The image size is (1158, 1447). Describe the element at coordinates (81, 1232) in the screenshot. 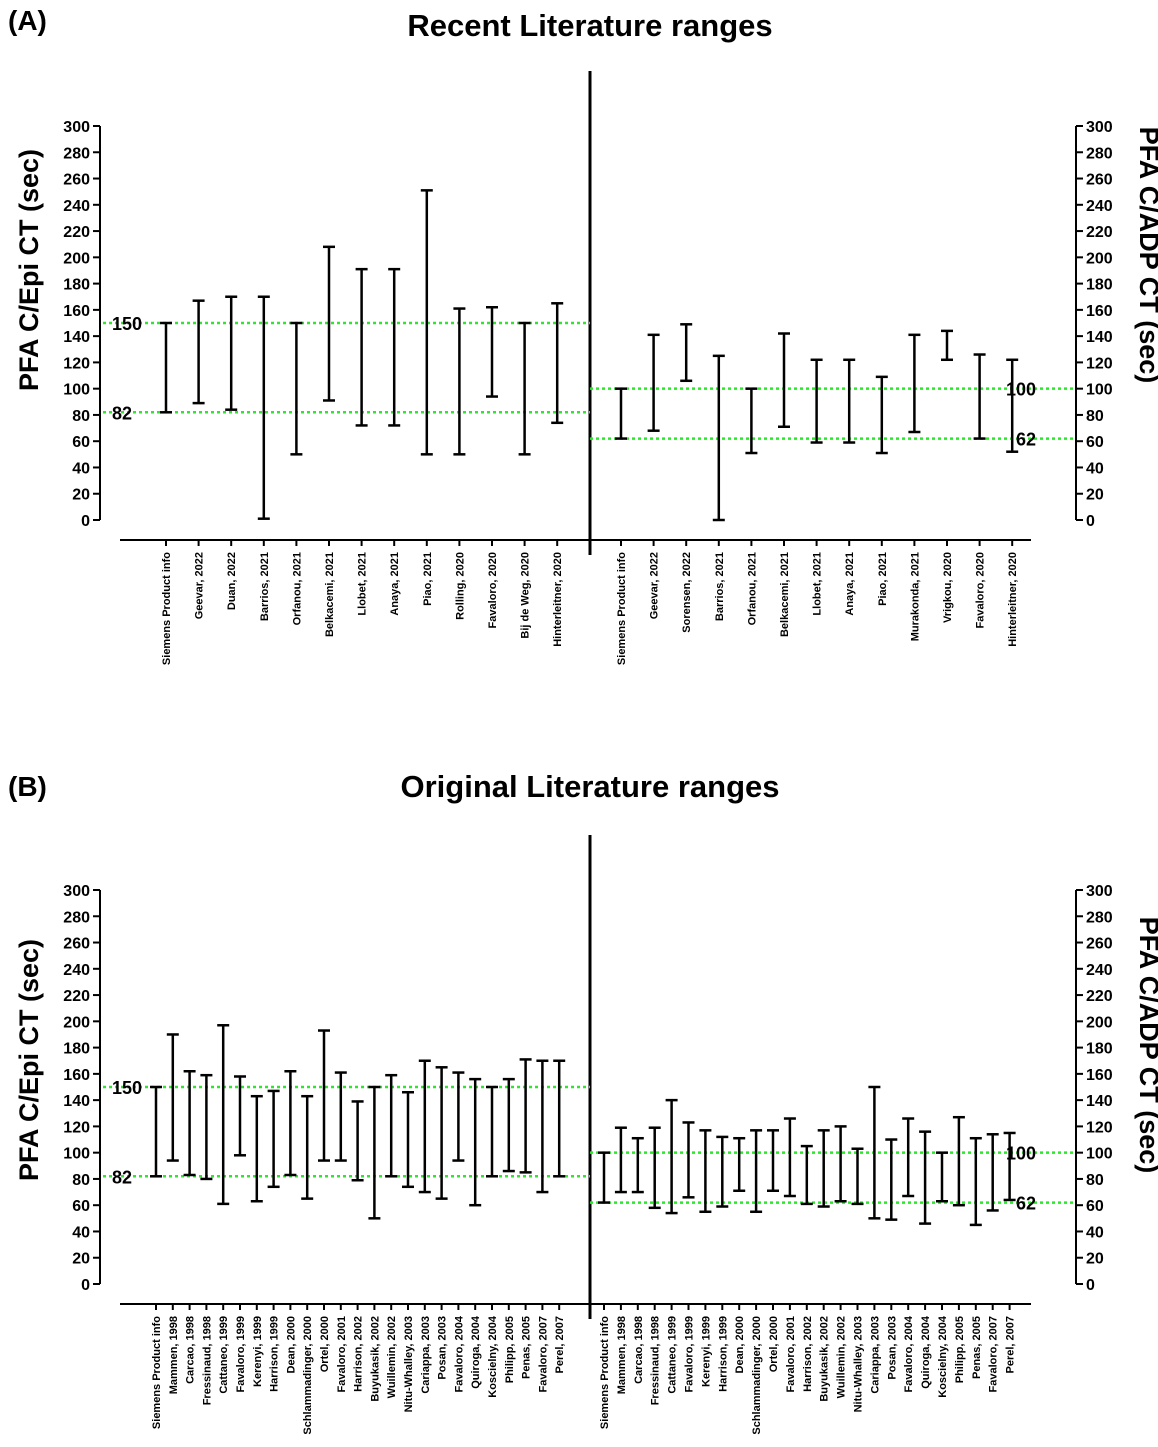

I see `y-tick-label-left: 40` at that location.